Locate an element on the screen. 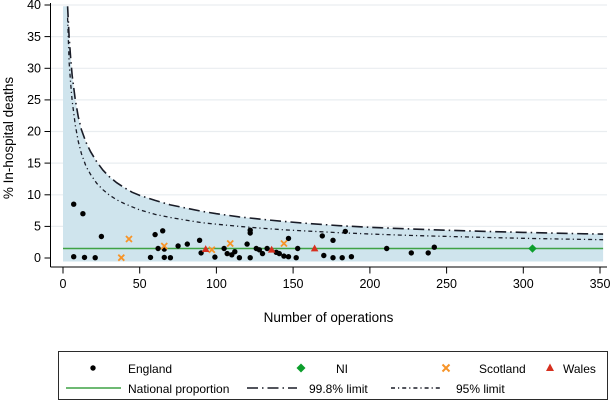  x-tick-label: 200 is located at coordinates (369, 284).